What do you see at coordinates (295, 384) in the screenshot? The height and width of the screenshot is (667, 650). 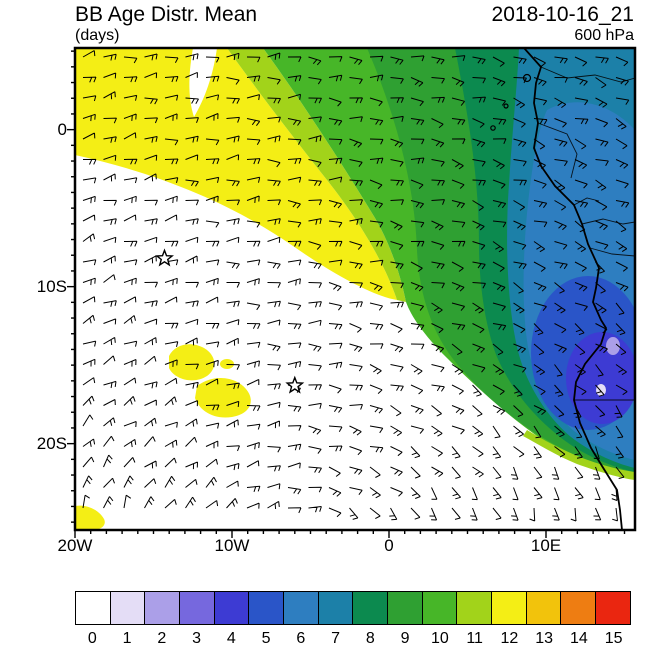 I see `star-marker` at bounding box center [295, 384].